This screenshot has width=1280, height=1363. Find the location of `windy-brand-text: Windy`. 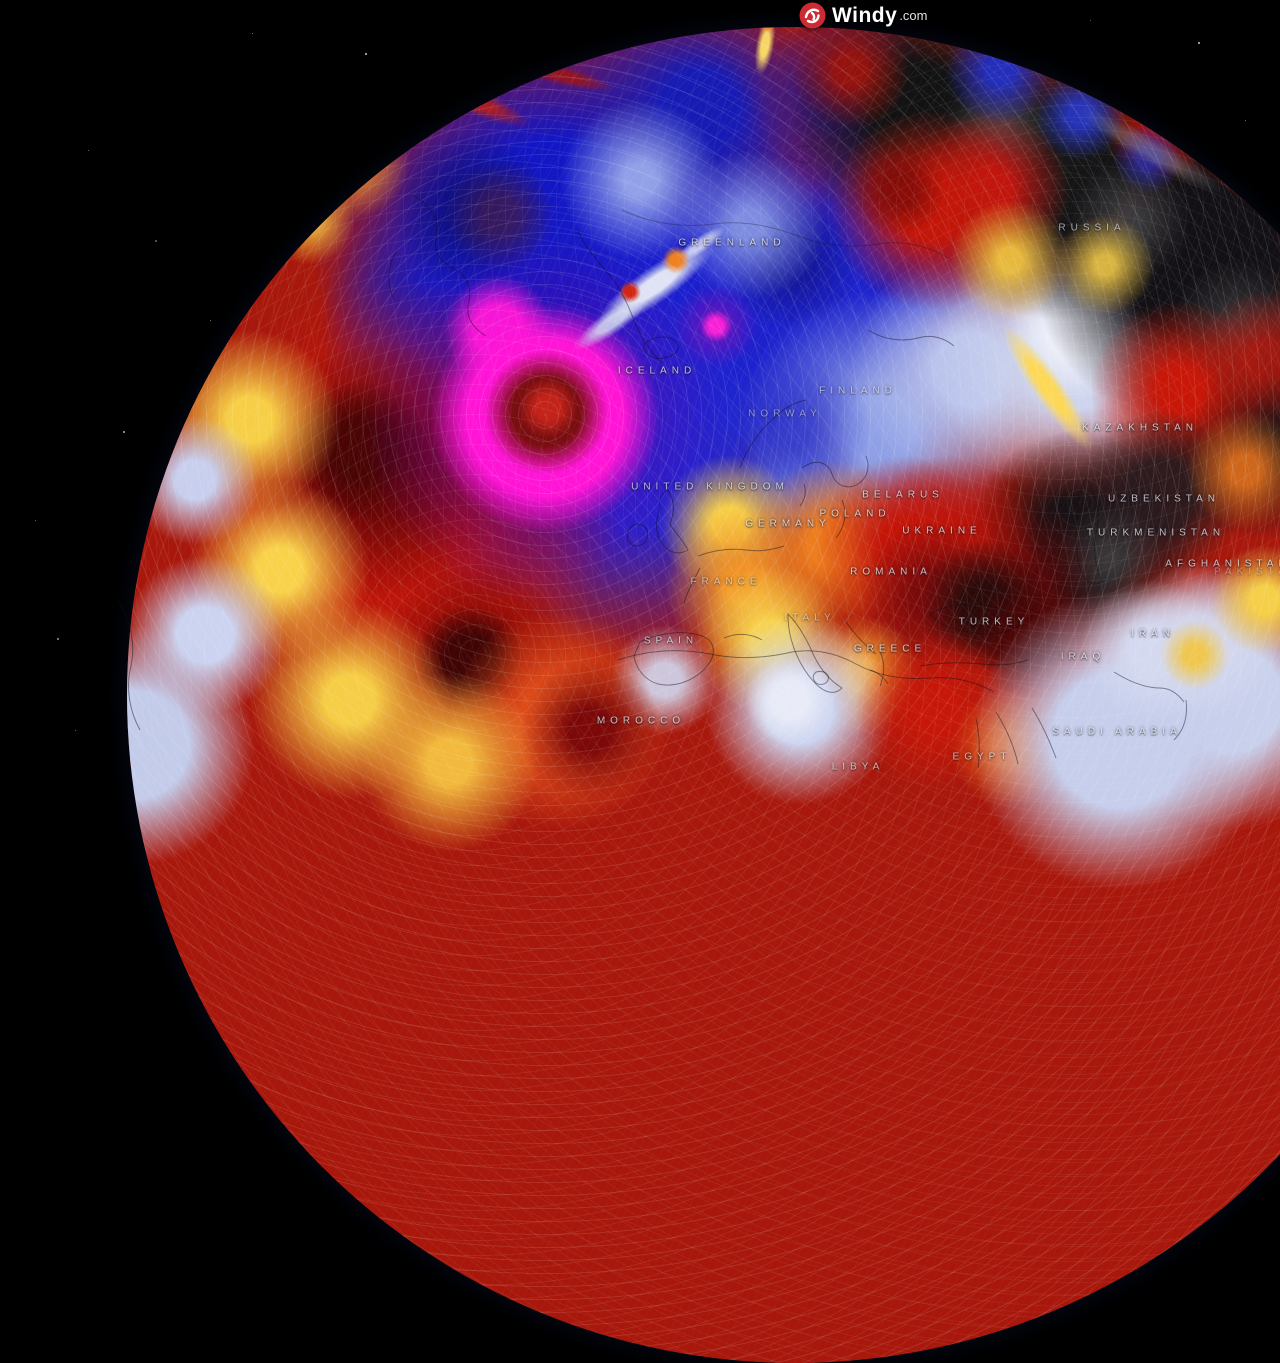

windy-brand-text: Windy is located at coordinates (865, 15).